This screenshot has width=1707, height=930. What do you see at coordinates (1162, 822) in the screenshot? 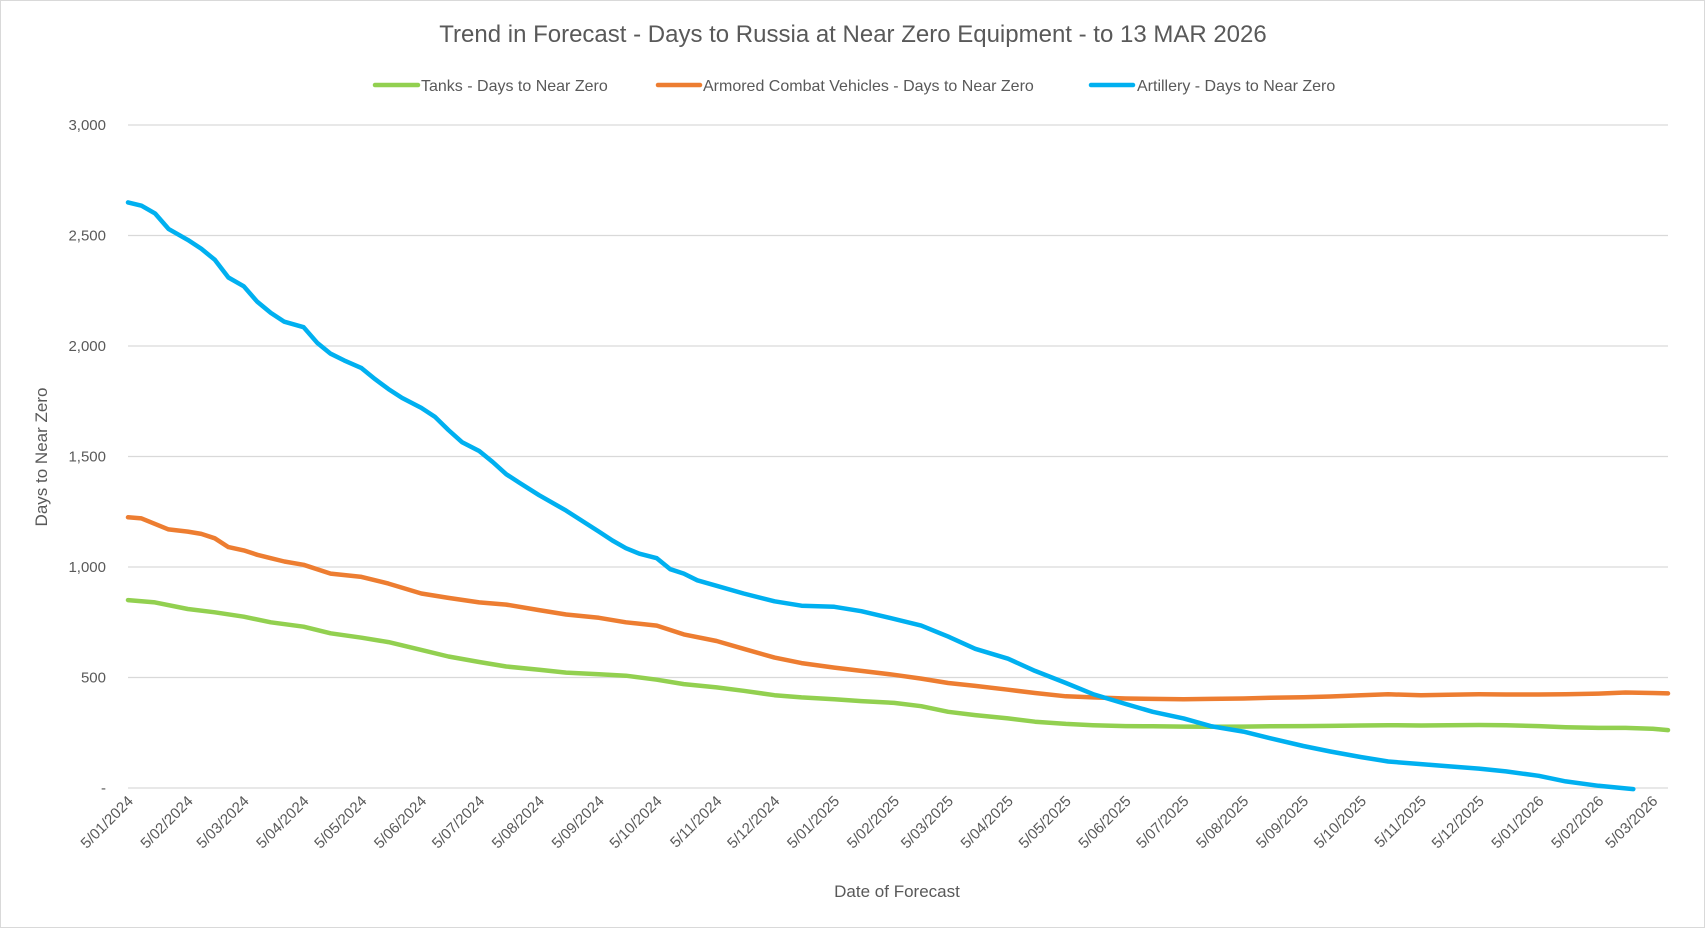
I see `x-tick-label: 5/07/2025` at bounding box center [1162, 822].